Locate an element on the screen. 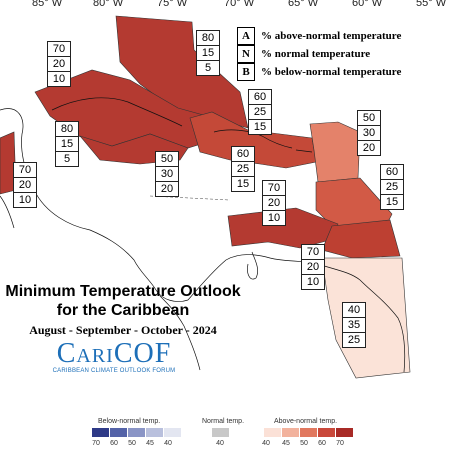 This screenshot has width=450, height=450. legend-tick-normal-40: 40 is located at coordinates (220, 443).